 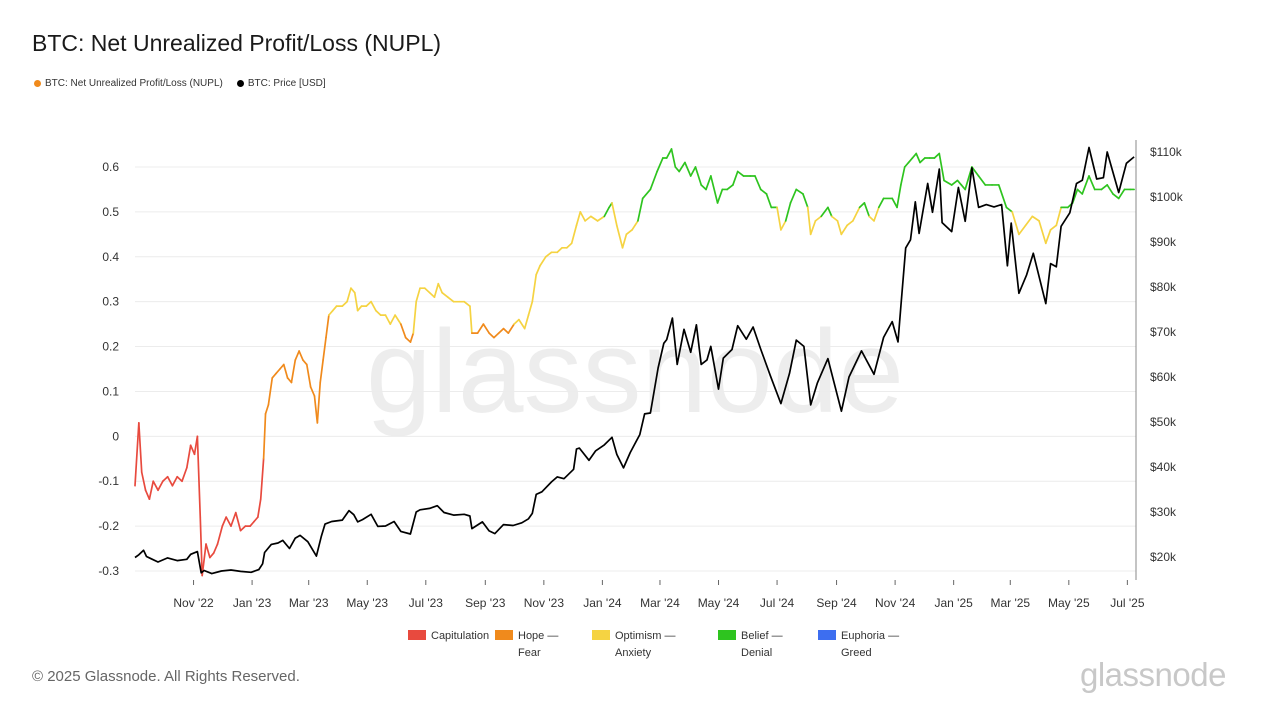 What do you see at coordinates (953, 603) in the screenshot?
I see `x-tick-label: Jan '25` at bounding box center [953, 603].